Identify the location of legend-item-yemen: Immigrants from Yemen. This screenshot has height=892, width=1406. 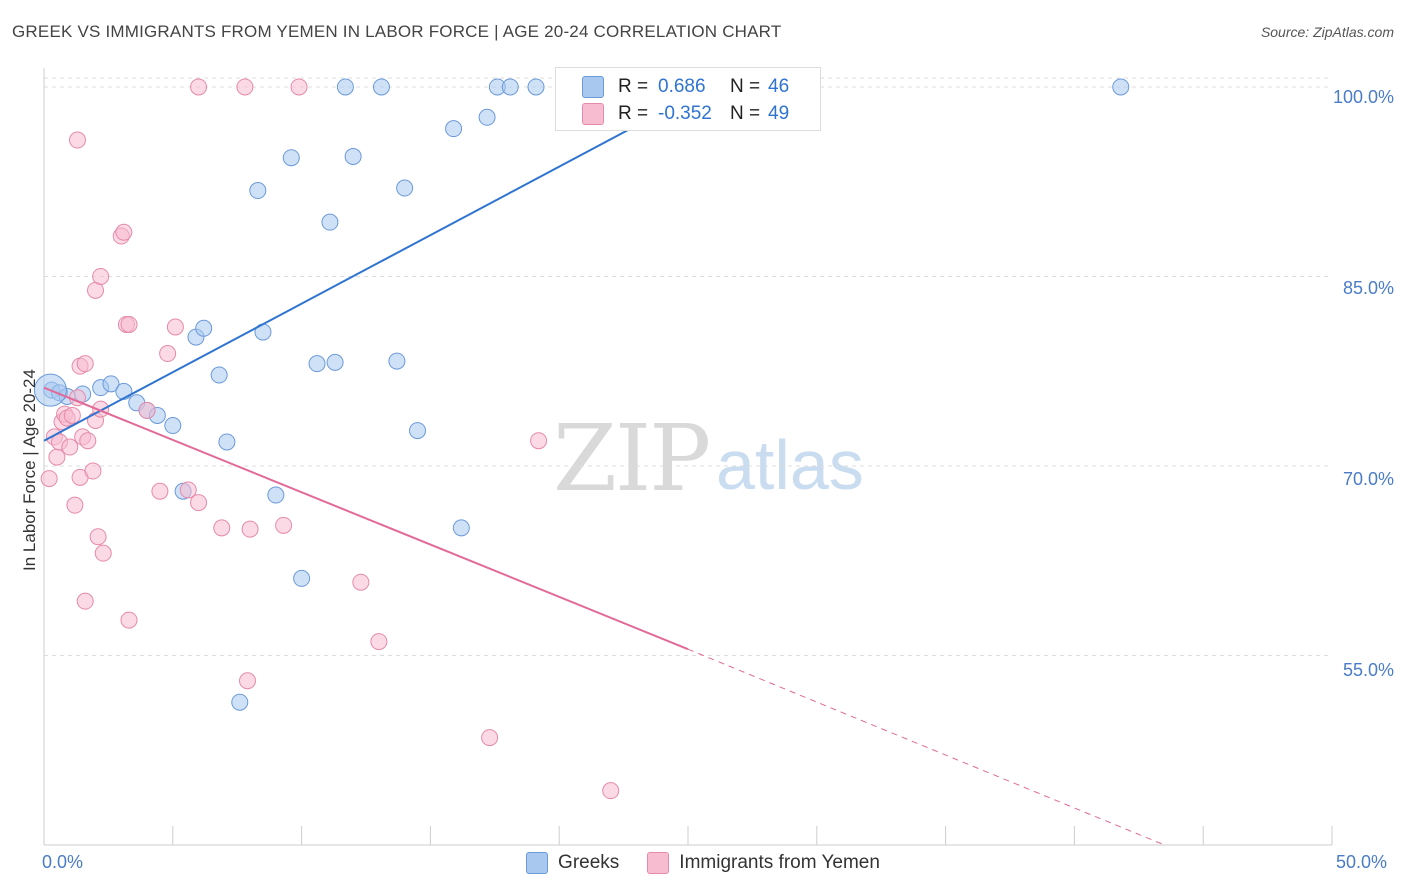
(763, 863).